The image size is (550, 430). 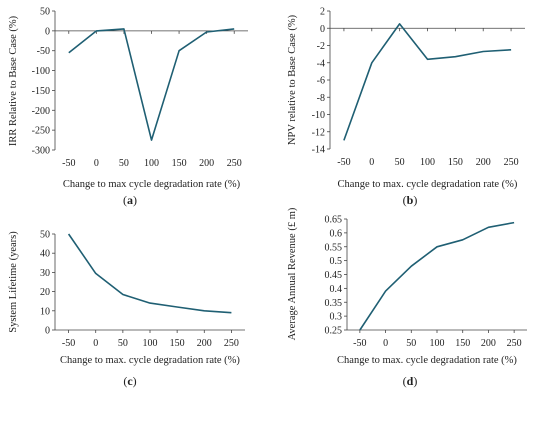 I want to click on y-tick-label: 0.6, so click(x=336, y=233).